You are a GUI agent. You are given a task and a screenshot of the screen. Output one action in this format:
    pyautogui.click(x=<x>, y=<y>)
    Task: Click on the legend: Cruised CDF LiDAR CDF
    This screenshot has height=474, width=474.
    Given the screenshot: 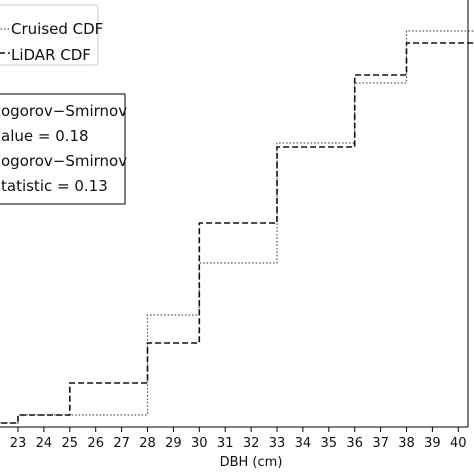 What is the action you would take?
    pyautogui.click(x=51, y=35)
    